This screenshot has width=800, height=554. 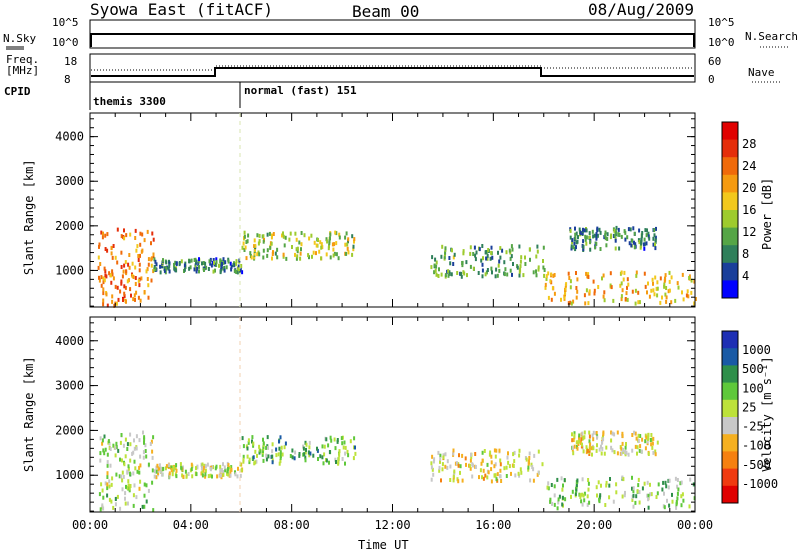 What do you see at coordinates (17, 91) in the screenshot?
I see `cpid-label: CPID` at bounding box center [17, 91].